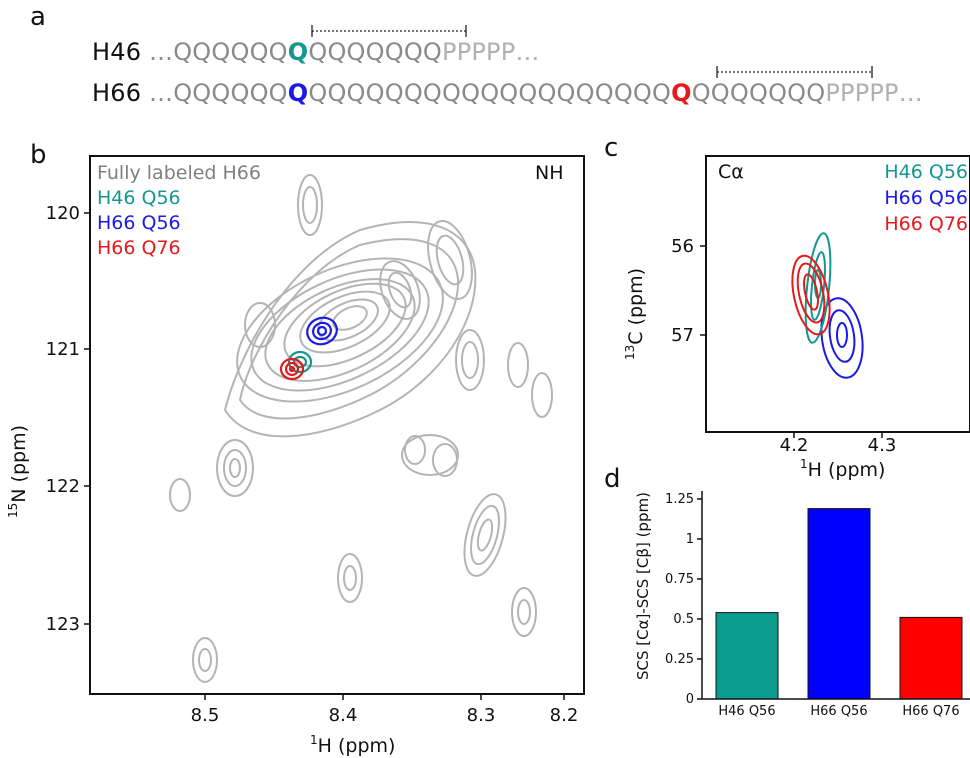 The height and width of the screenshot is (758, 970). Describe the element at coordinates (38, 17) in the screenshot. I see `panel-letter-a: a` at that location.